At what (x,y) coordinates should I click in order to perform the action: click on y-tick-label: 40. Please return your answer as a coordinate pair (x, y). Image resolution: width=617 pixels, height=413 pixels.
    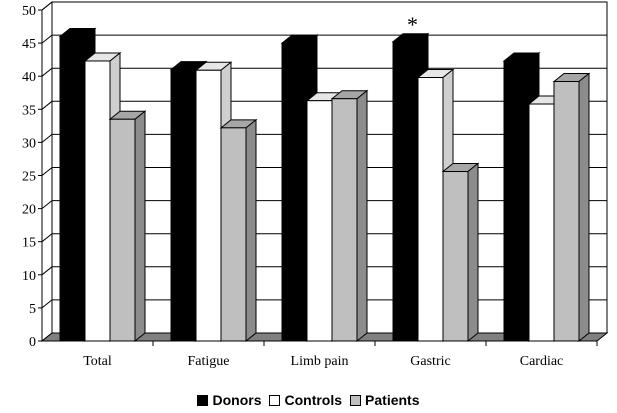
    Looking at the image, I should click on (29, 77).